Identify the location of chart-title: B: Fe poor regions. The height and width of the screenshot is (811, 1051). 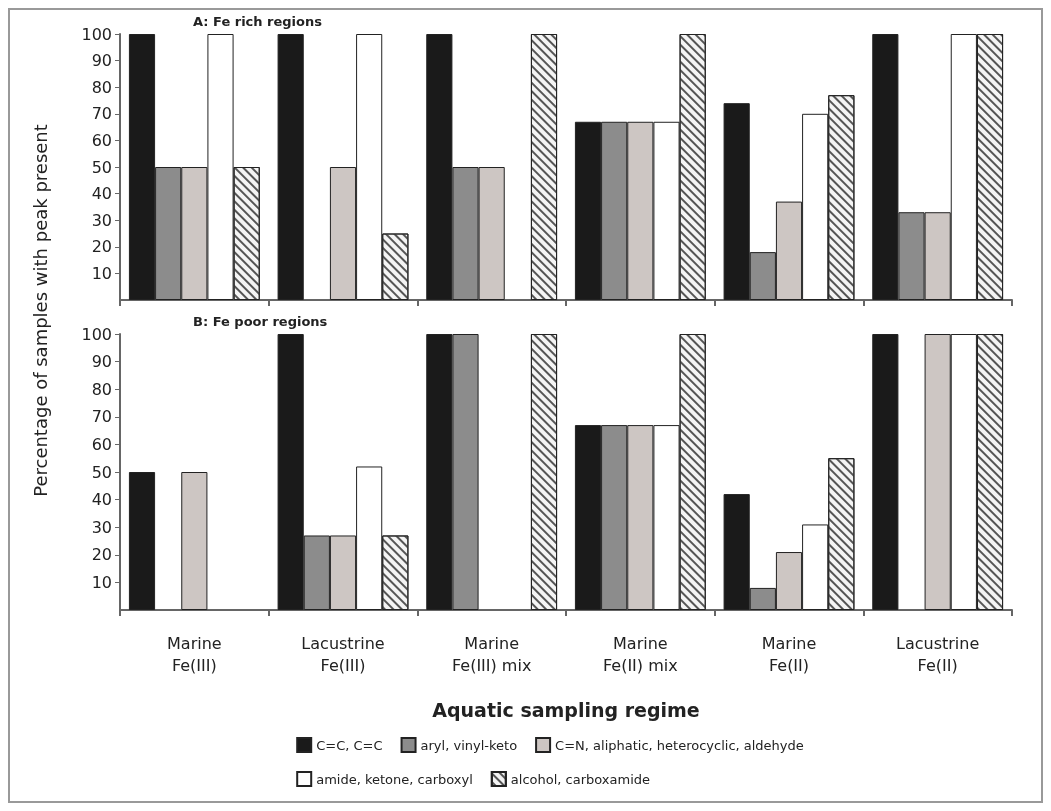
(260, 321).